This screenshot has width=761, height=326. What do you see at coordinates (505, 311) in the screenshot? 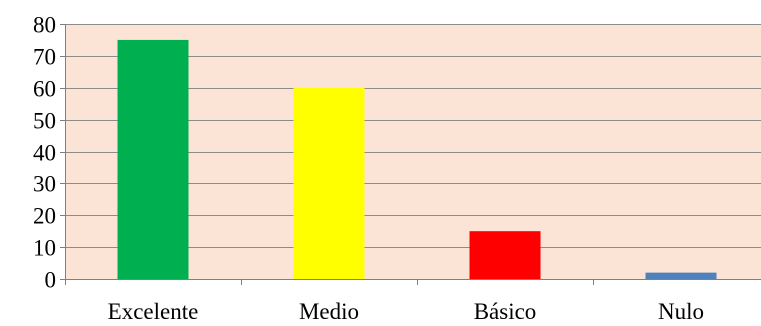
I see `x-tick-label: Básico` at bounding box center [505, 311].